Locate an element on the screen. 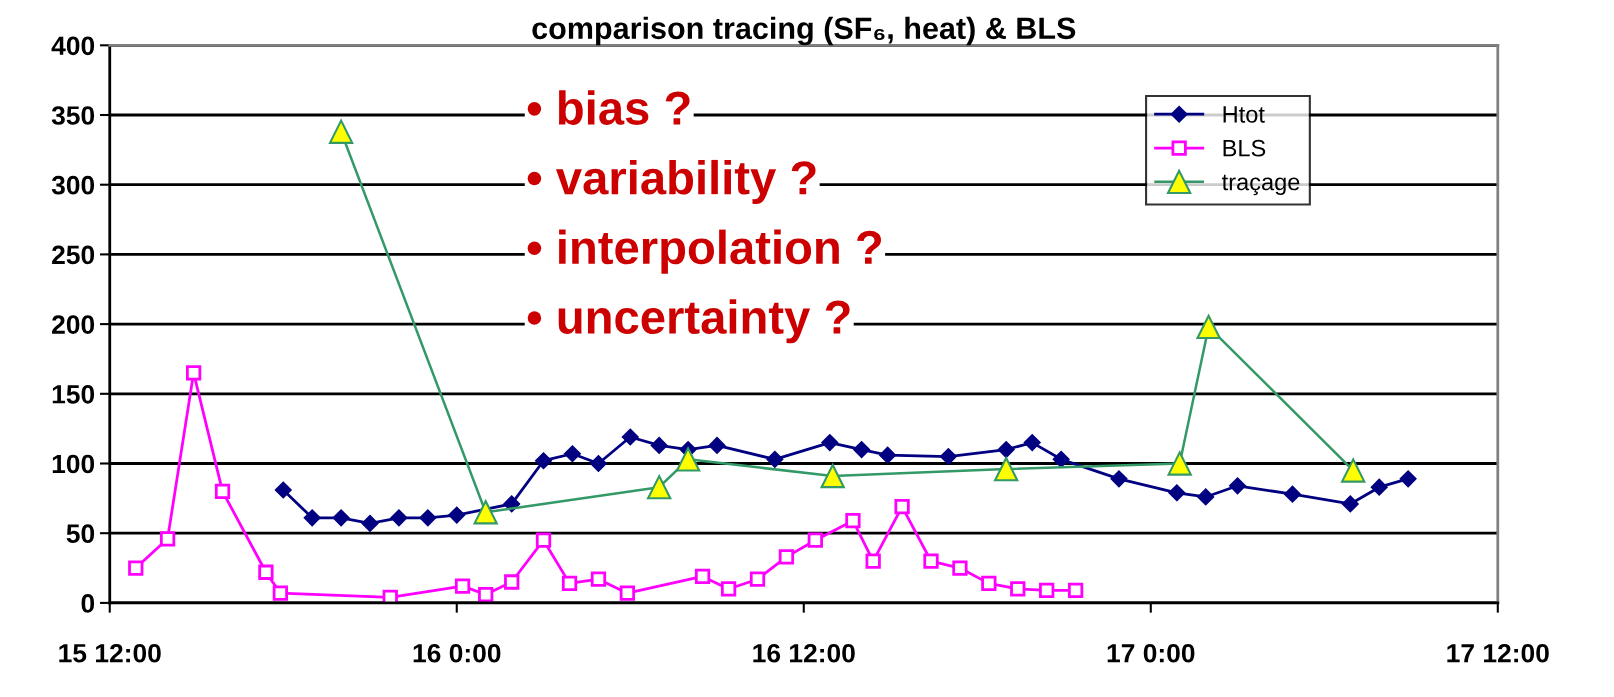 This screenshot has width=1614, height=697. x-tick-label: 15 12:00 is located at coordinates (110, 653).